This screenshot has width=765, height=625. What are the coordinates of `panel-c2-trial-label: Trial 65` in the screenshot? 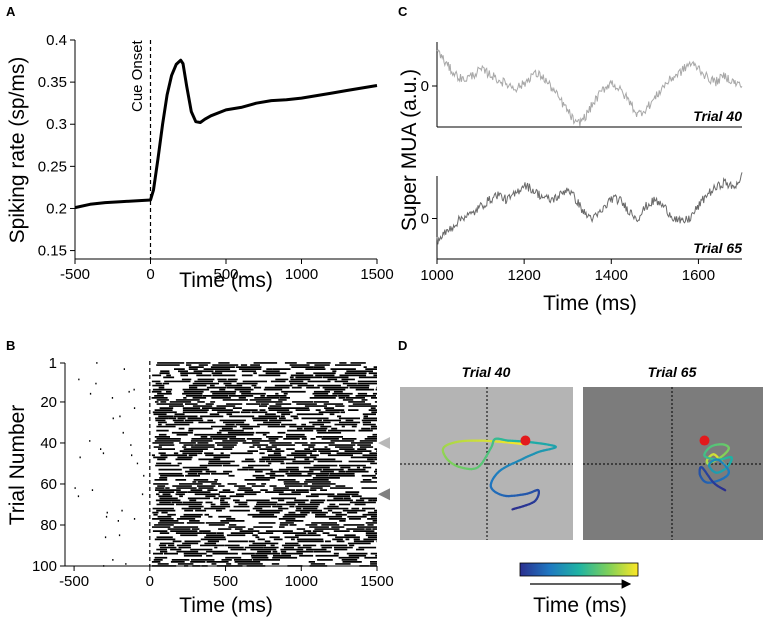 It's located at (717, 248).